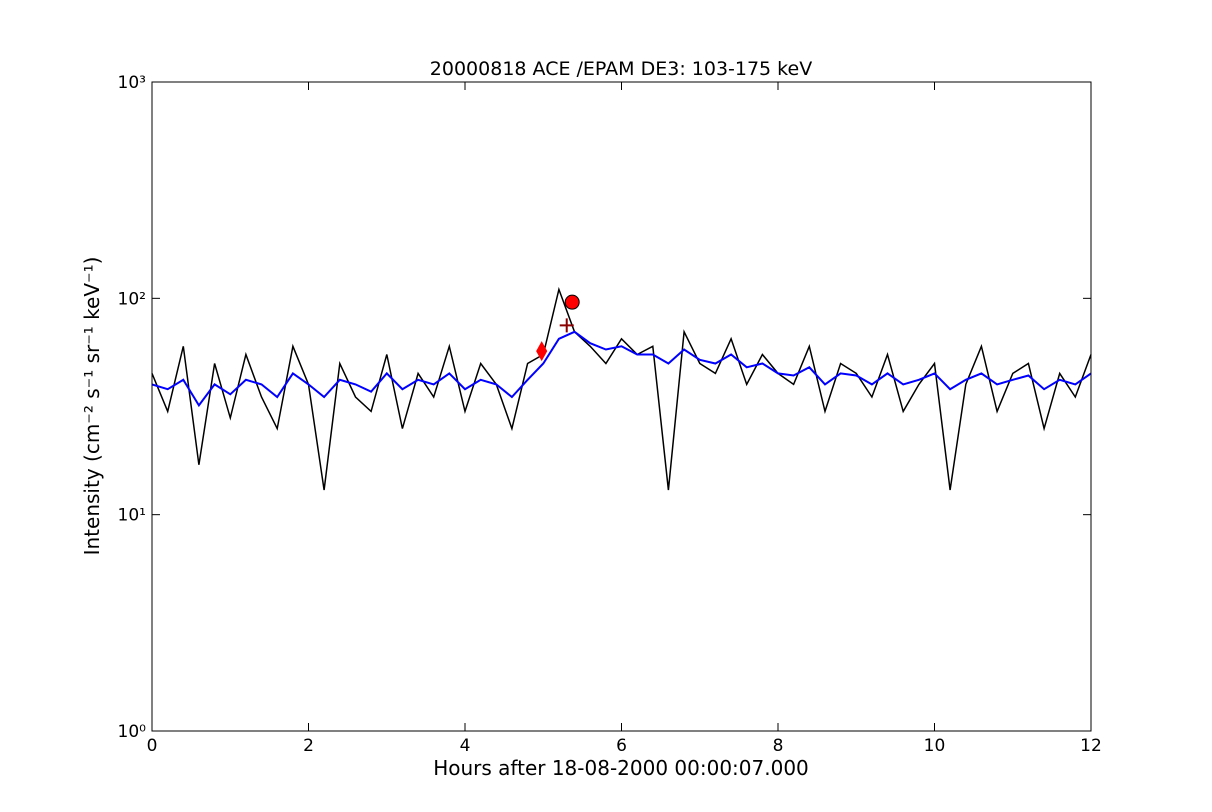 The image size is (1212, 812). Describe the element at coordinates (621, 746) in the screenshot. I see `x-tick-label: 6` at that location.